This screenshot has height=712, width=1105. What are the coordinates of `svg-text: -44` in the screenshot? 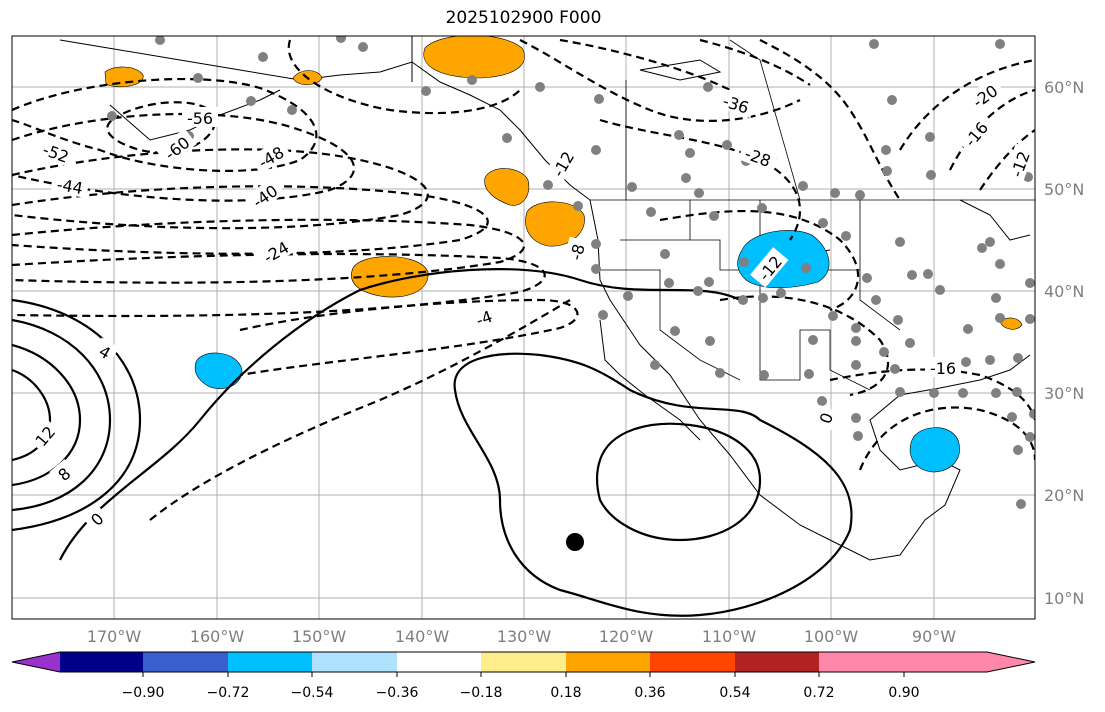 It's located at (69, 186).